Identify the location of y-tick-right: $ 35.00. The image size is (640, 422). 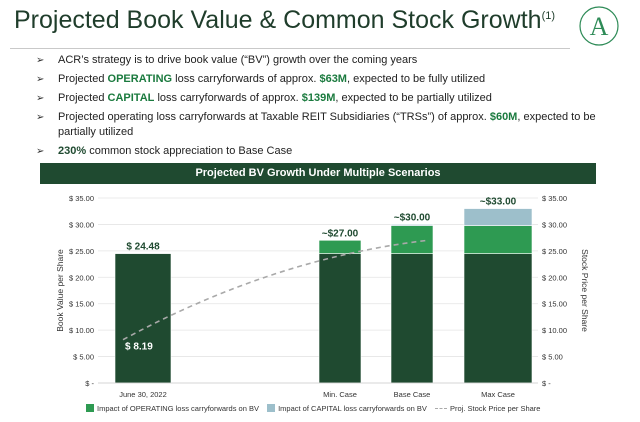
(554, 198).